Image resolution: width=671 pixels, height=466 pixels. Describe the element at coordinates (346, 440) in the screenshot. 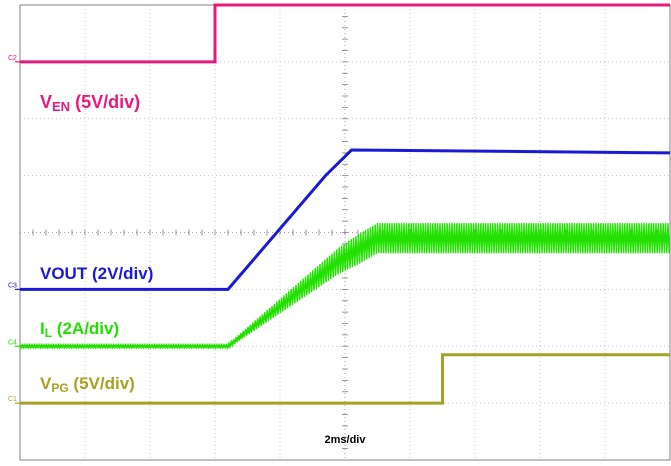

I see `timebase-label: 2ms/div` at that location.